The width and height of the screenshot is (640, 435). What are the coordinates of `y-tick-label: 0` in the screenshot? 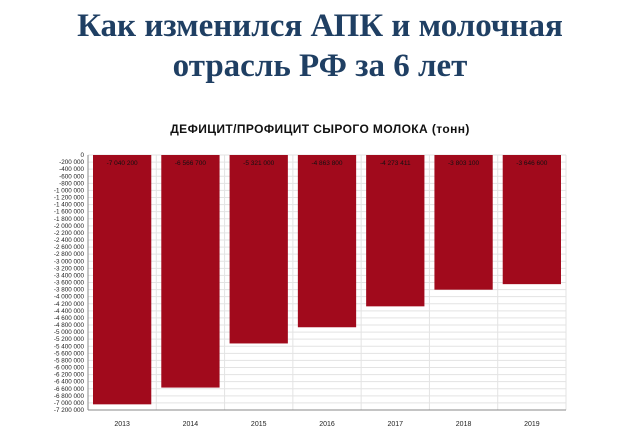 It's located at (82, 155).